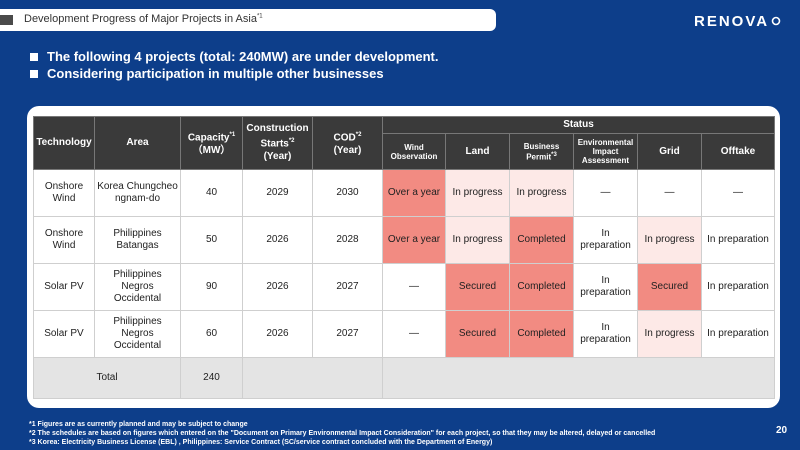  Describe the element at coordinates (347, 143) in the screenshot. I see `header-cod: COD*2 (Year)` at that location.